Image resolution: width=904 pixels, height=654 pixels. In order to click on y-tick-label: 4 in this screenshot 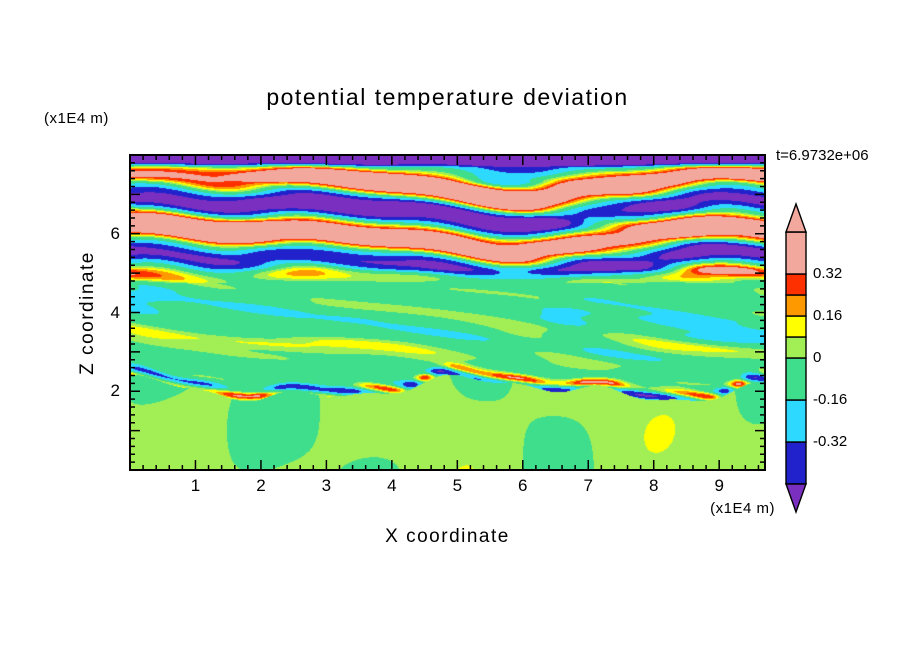, I will do `click(115, 312)`.